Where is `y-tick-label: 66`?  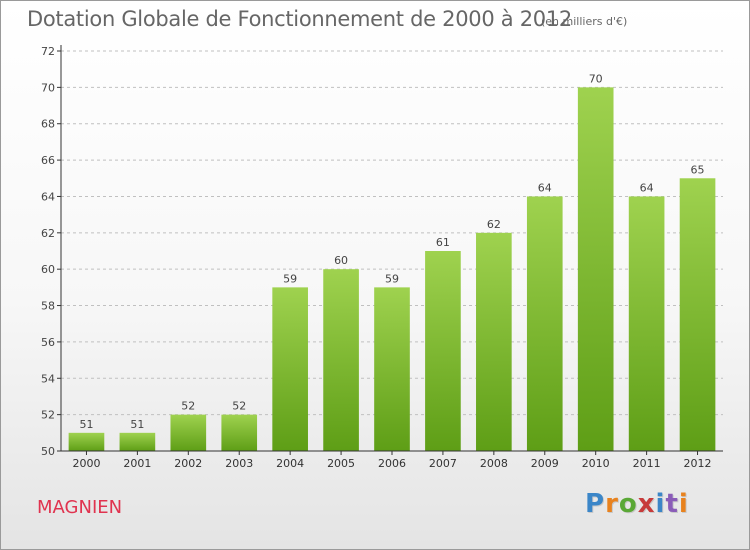 y-tick-label: 66 is located at coordinates (48, 160).